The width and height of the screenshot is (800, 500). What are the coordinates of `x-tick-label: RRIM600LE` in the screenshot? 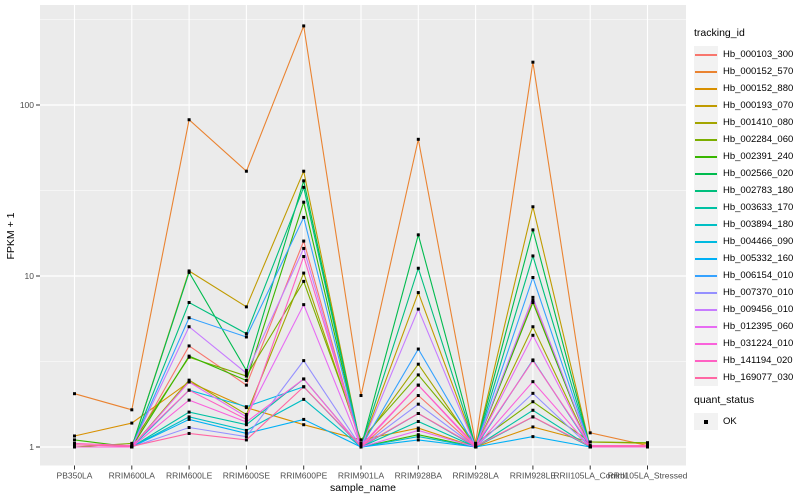 It's located at (189, 476).